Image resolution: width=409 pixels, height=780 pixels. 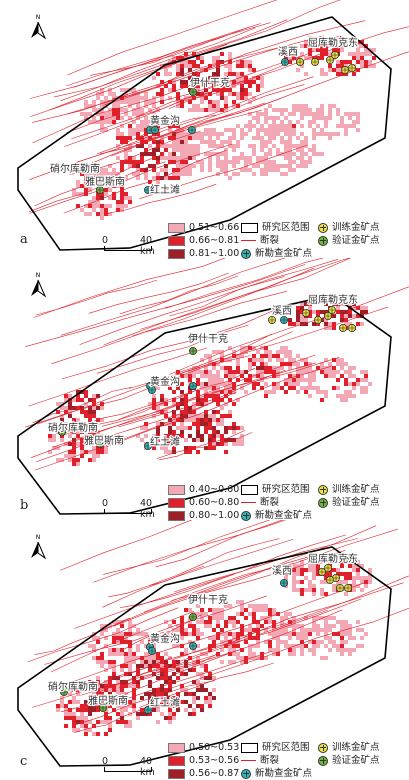 What do you see at coordinates (356, 747) in the screenshot?
I see `legend-training: 训练金矿点` at bounding box center [356, 747].